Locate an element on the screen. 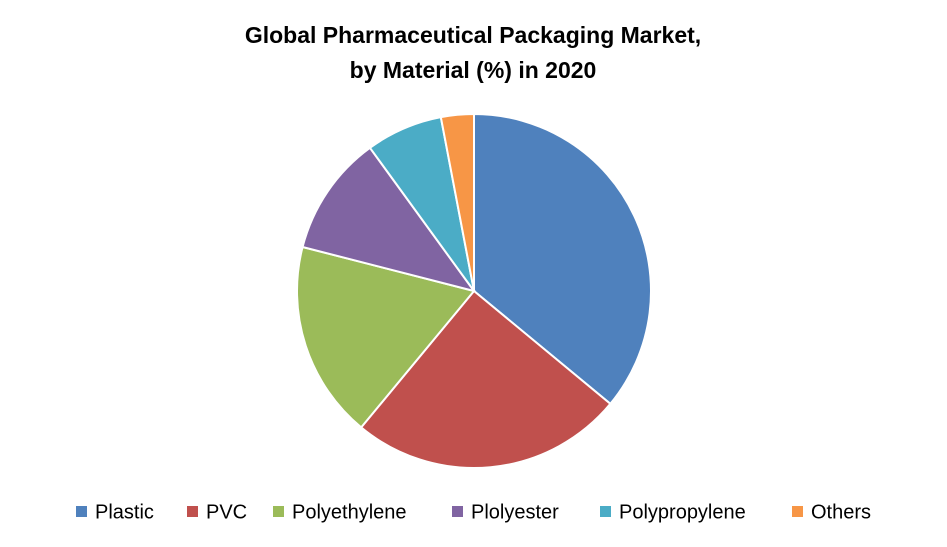 The width and height of the screenshot is (947, 547). legend-label: Polypropylene is located at coordinates (682, 512).